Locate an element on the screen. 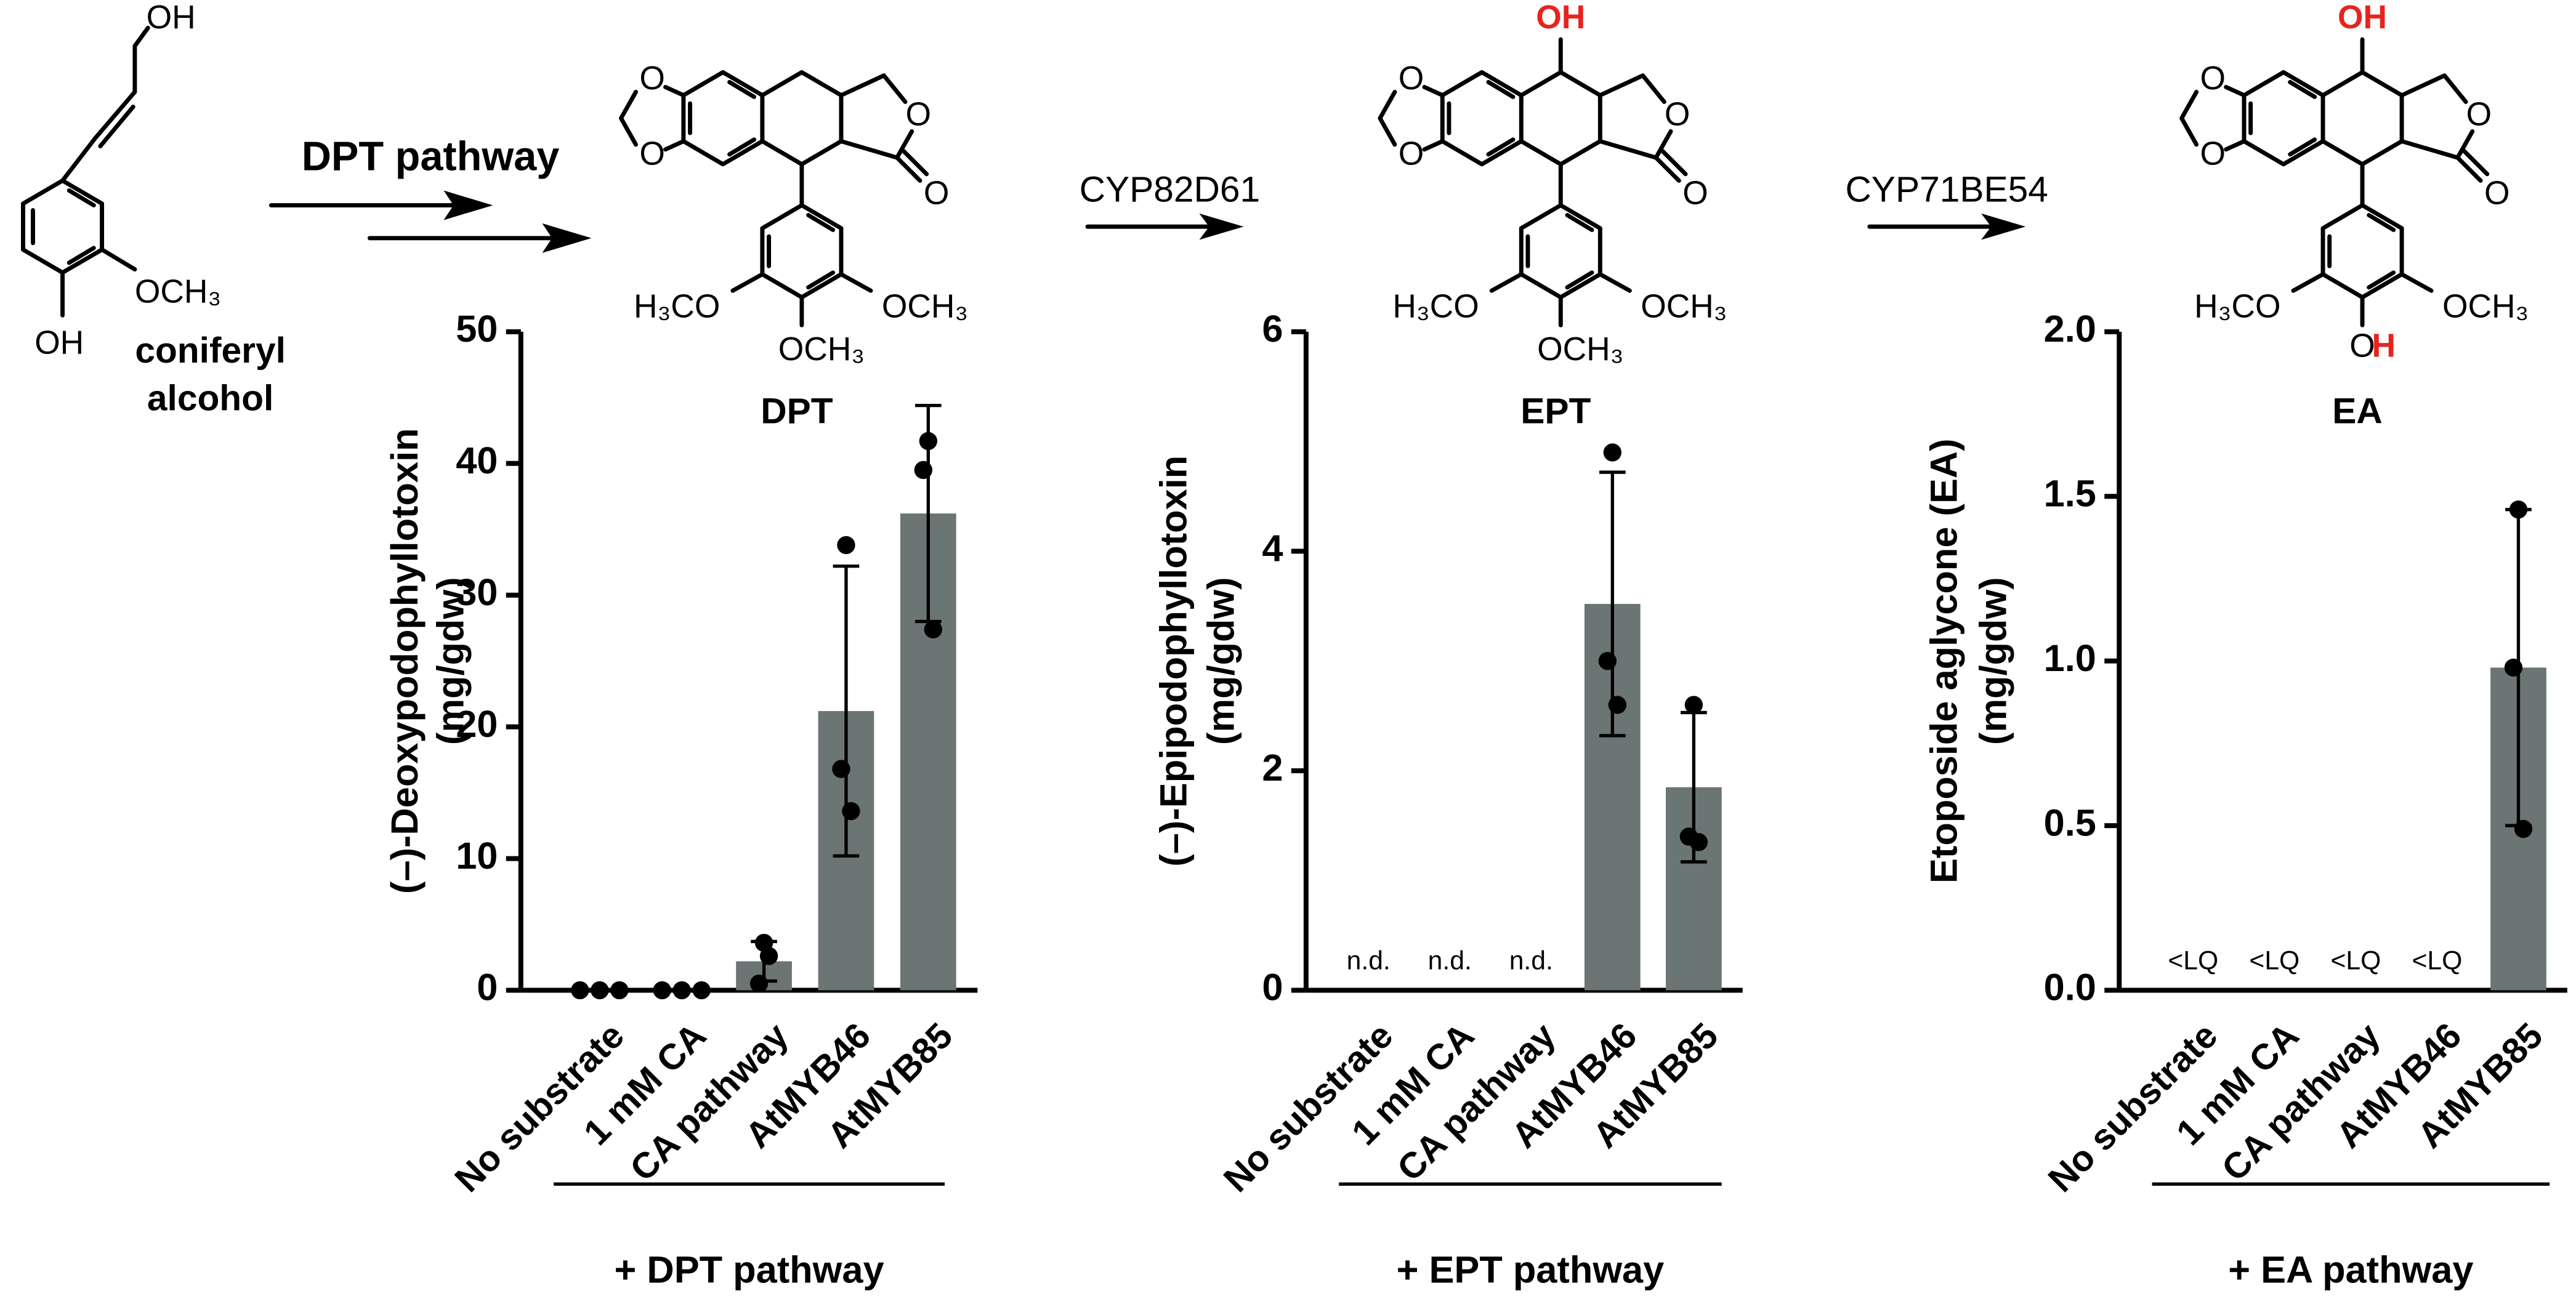 This screenshot has width=2576, height=1299. y-axis-label: (–)-Epipodophyllotoxin is located at coordinates (1173, 661).